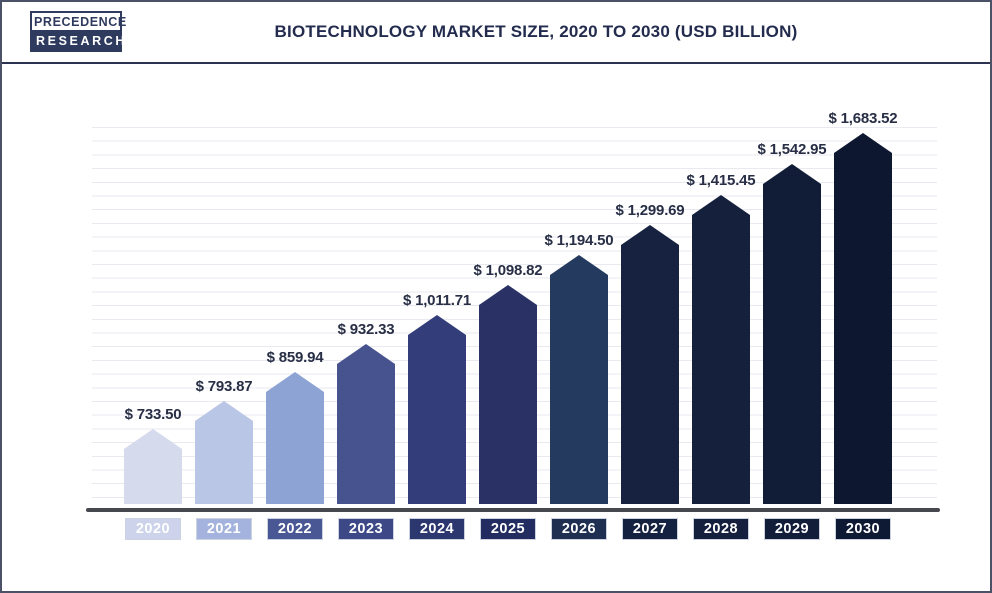 The height and width of the screenshot is (593, 992). I want to click on value-label-2020: $ 733.50, so click(153, 414).